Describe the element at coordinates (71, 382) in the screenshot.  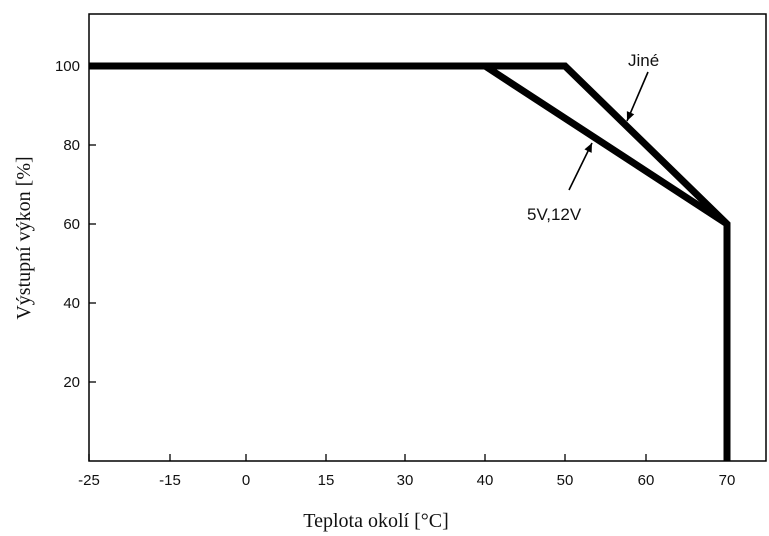
I see `y-tick-label: 20` at that location.